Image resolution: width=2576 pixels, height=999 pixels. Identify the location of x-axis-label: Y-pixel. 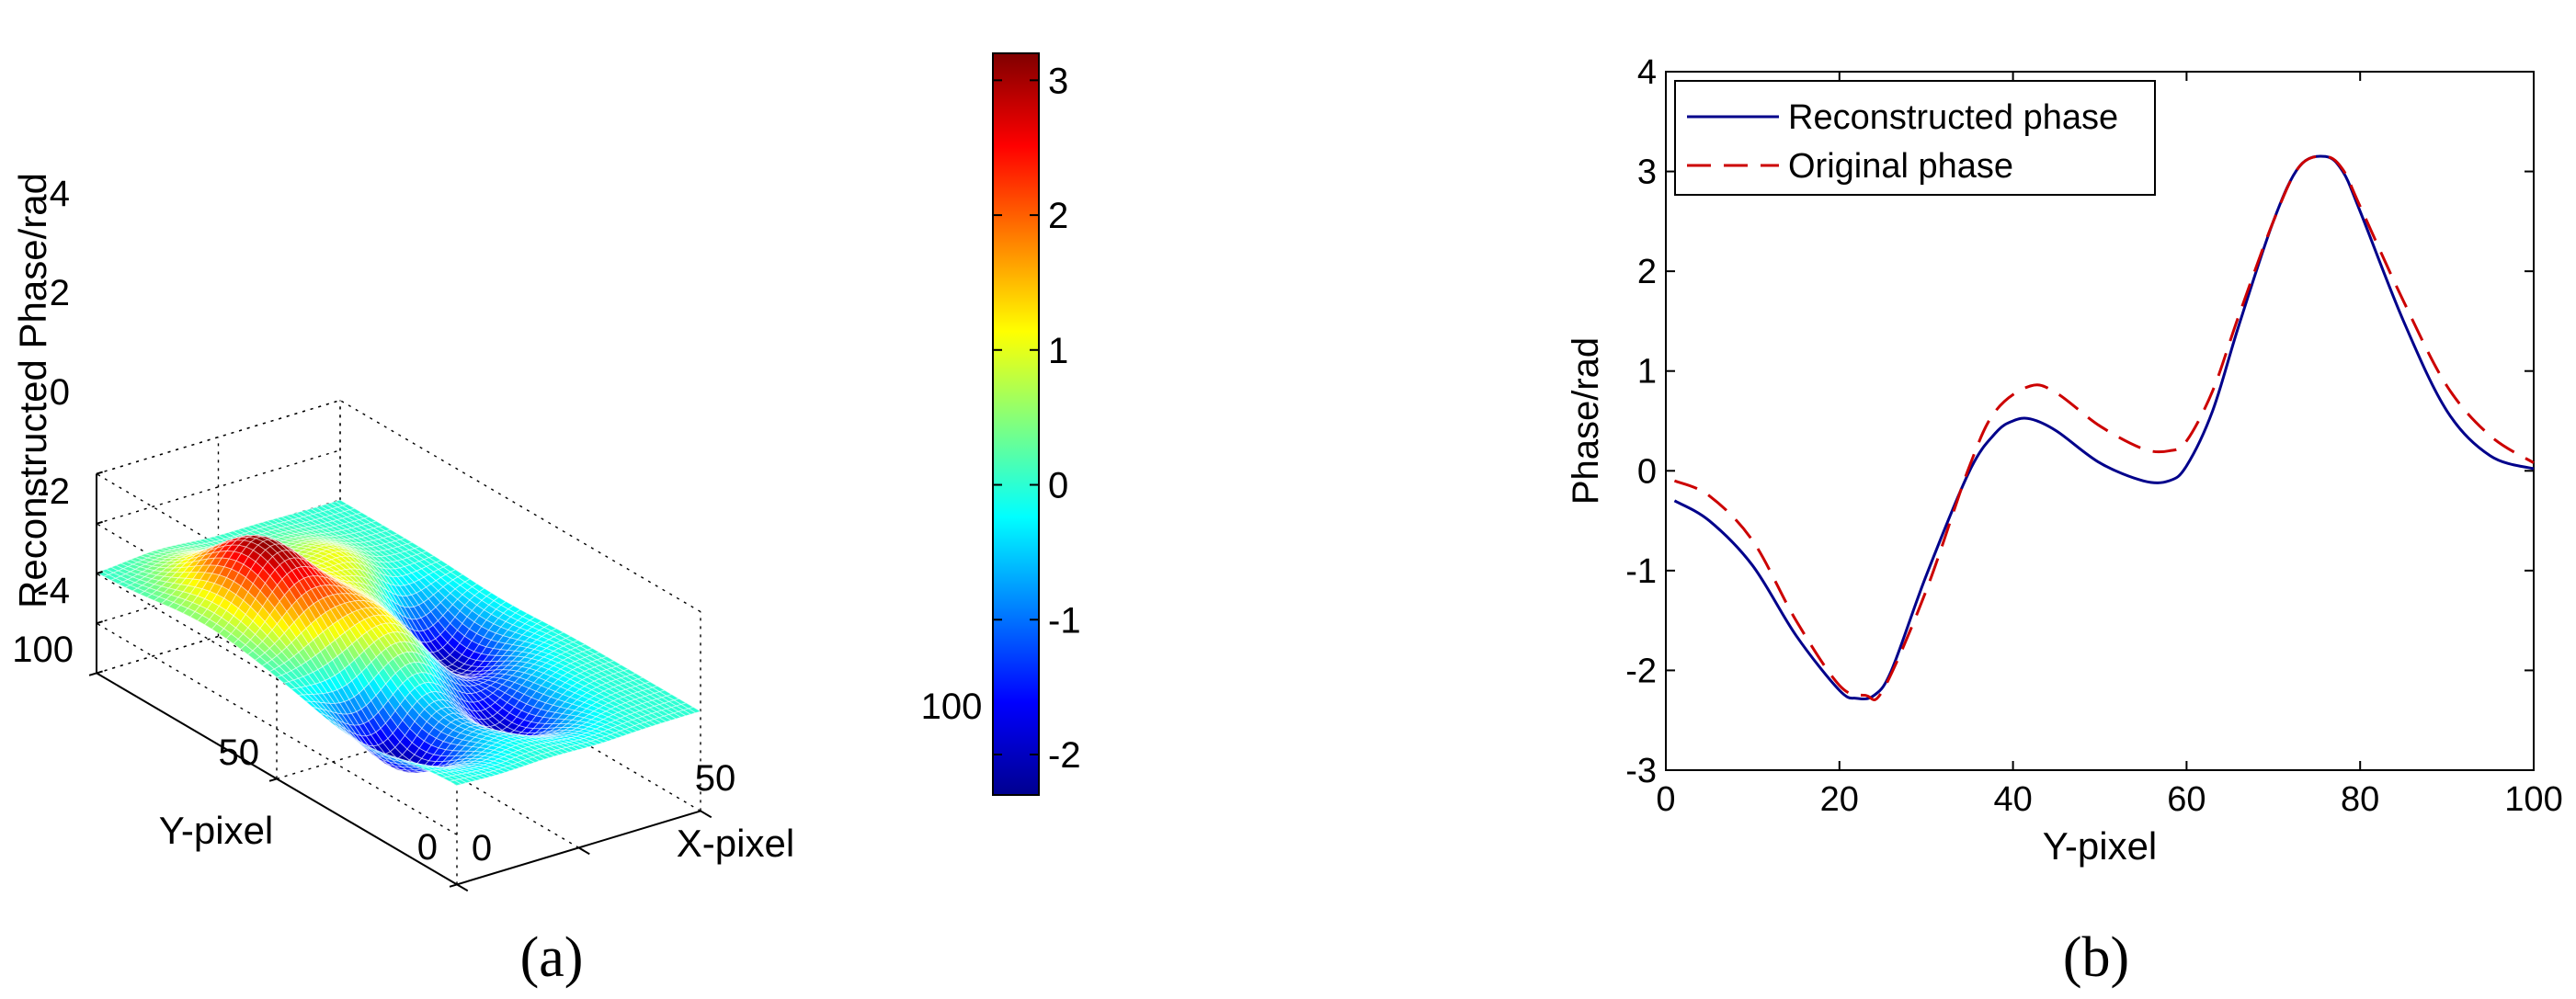
(2100, 846).